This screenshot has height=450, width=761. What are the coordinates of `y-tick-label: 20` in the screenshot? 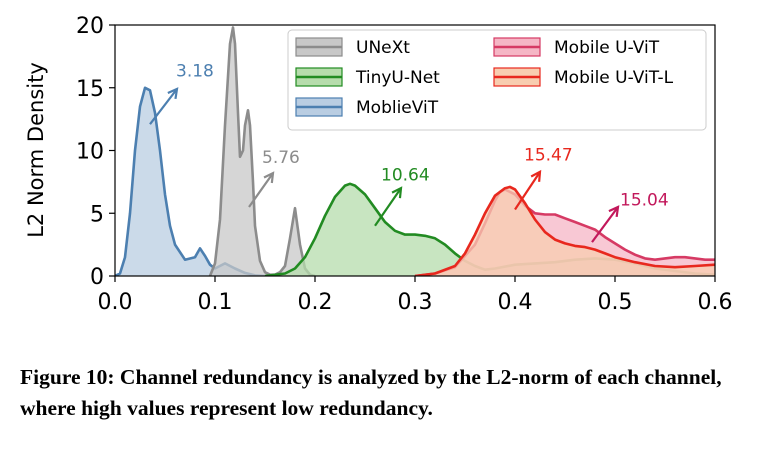 It's located at (90, 26).